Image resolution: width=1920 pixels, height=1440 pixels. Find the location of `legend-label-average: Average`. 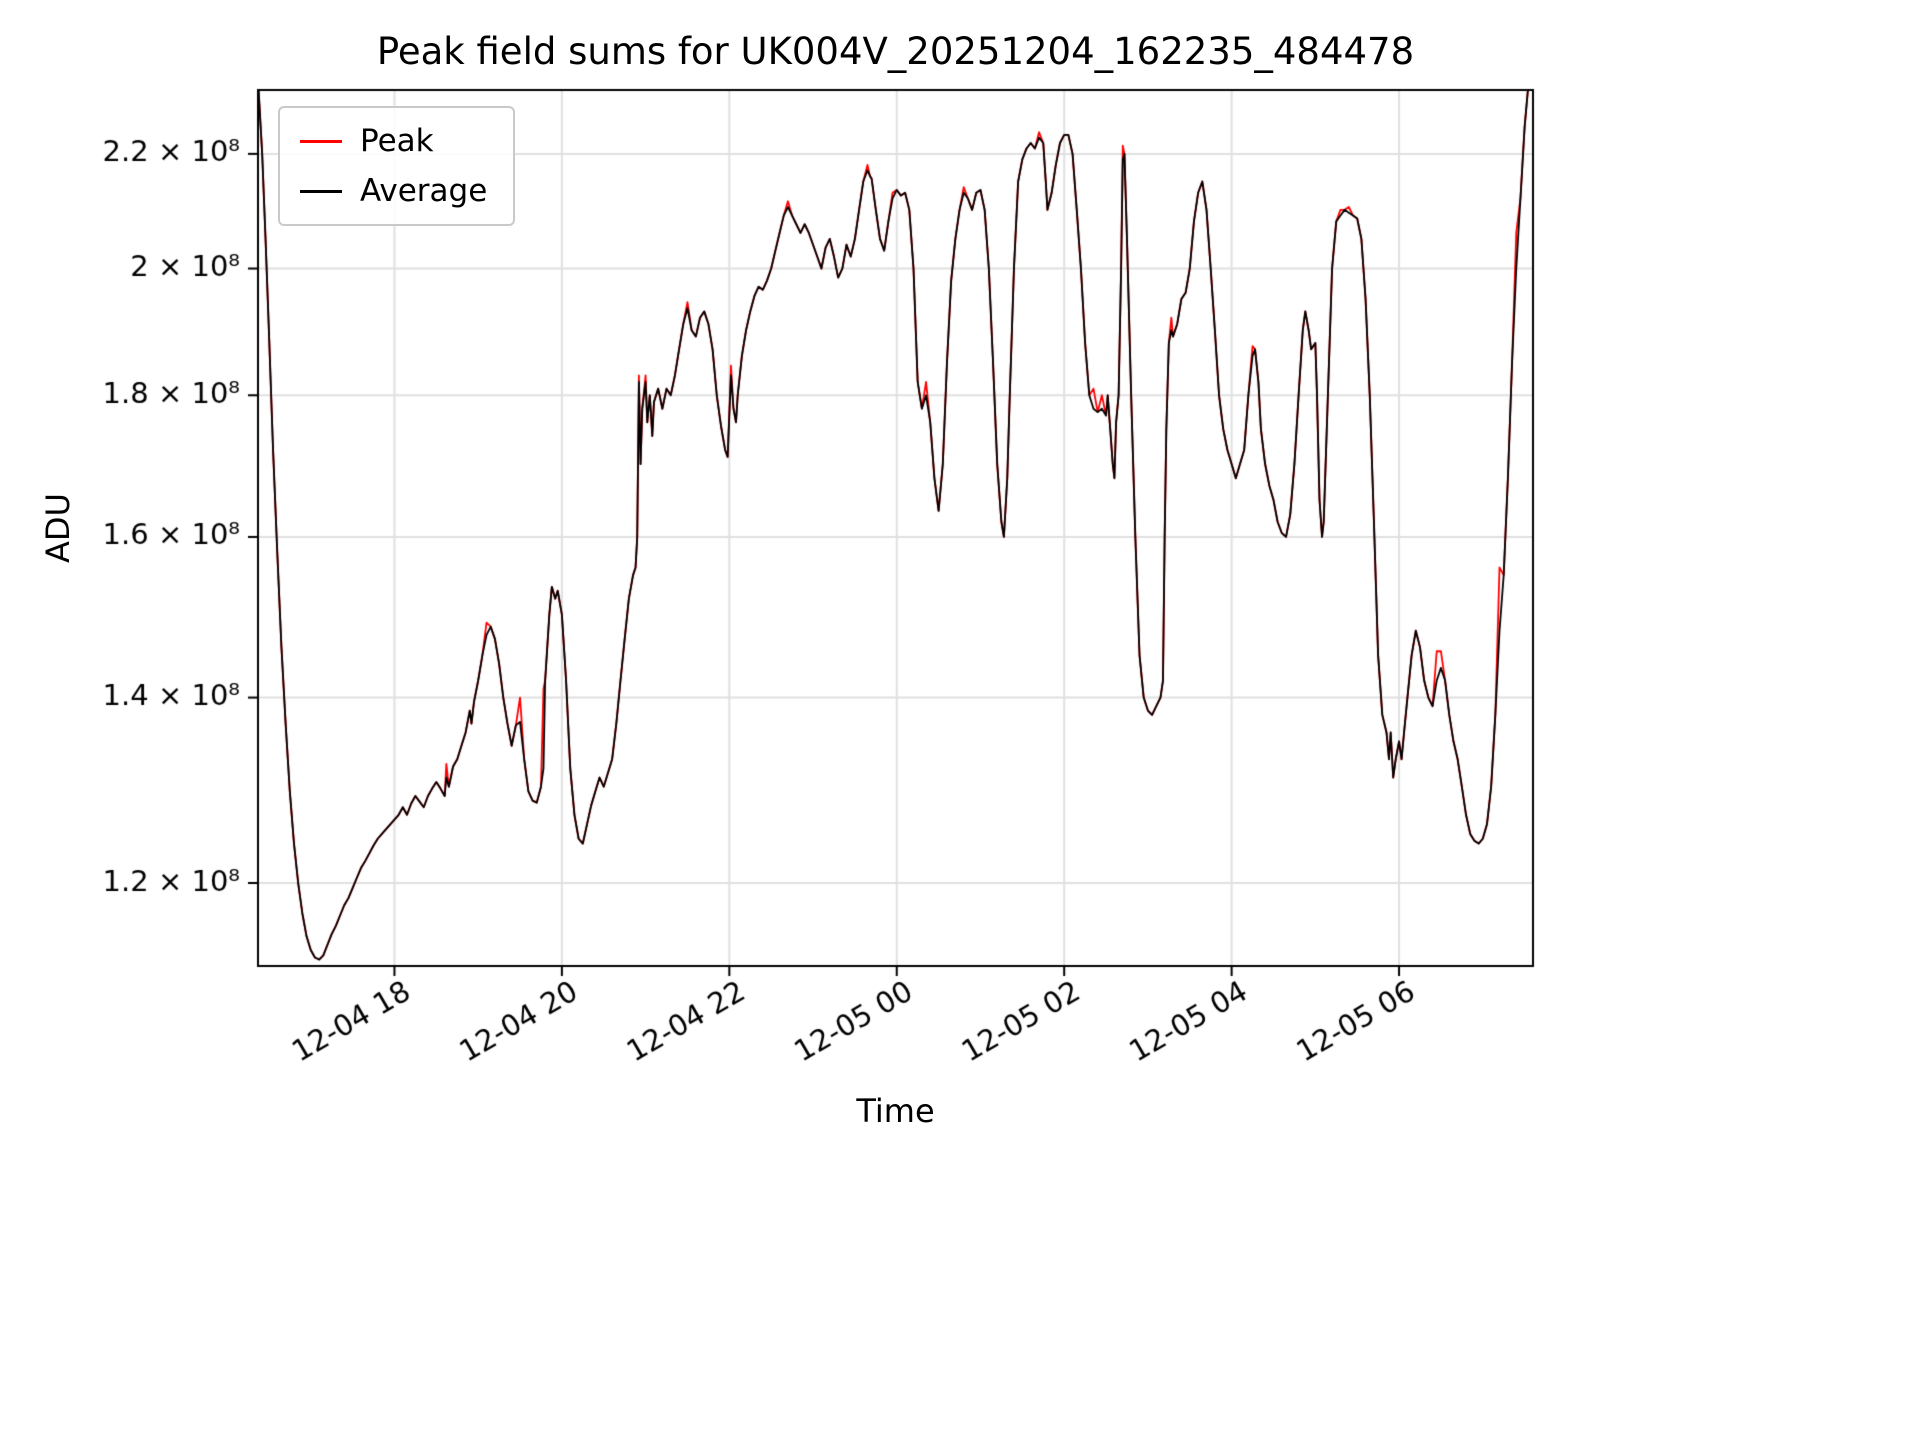

legend-label-average: Average is located at coordinates (424, 191).